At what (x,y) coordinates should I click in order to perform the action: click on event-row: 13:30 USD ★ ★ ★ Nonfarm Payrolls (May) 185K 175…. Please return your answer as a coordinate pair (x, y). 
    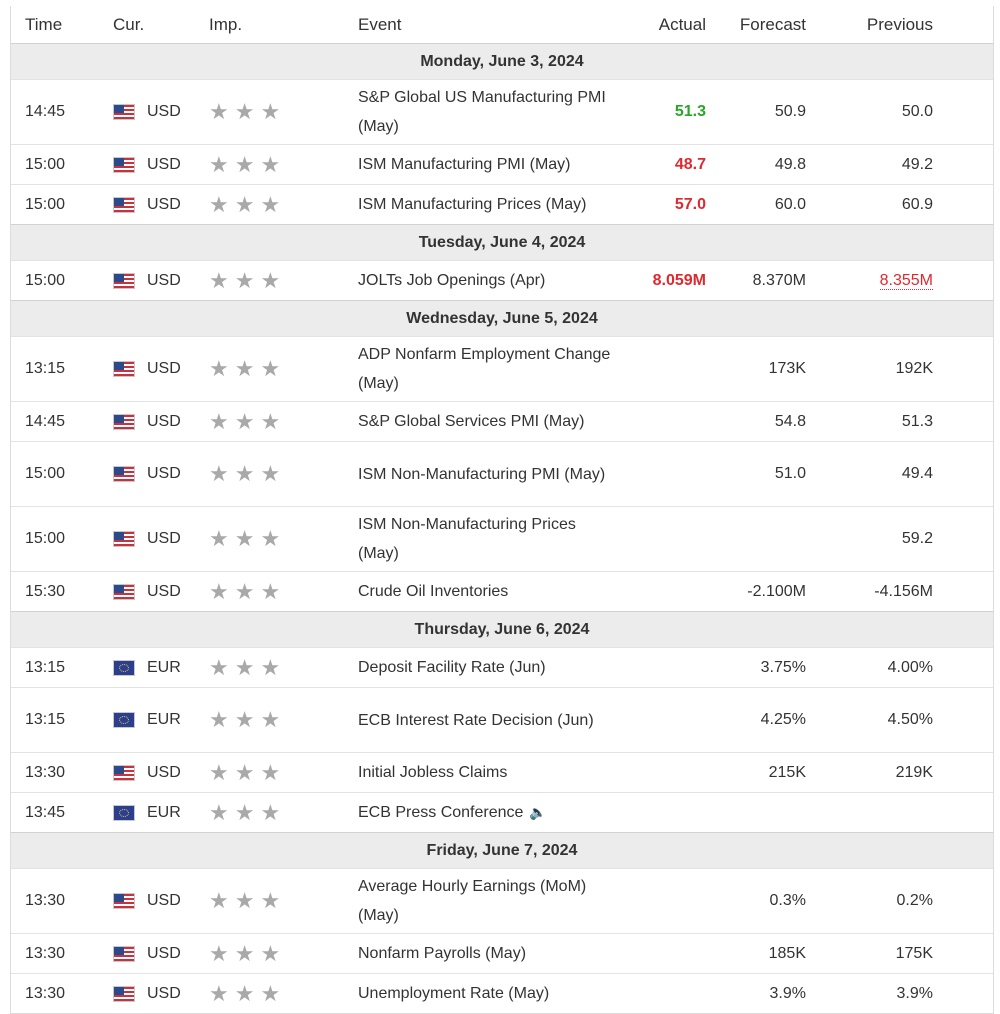
    Looking at the image, I should click on (502, 953).